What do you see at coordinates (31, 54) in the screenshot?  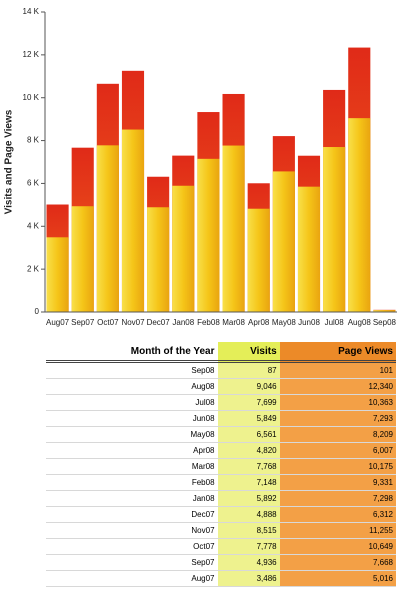 I see `y-tick-label: 12 K` at bounding box center [31, 54].